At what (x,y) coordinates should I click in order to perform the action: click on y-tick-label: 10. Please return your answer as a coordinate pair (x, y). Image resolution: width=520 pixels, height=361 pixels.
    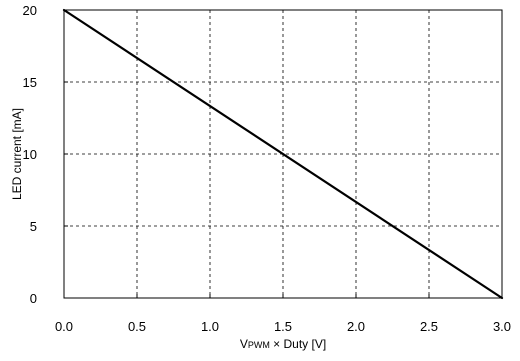
    Looking at the image, I should click on (30, 154).